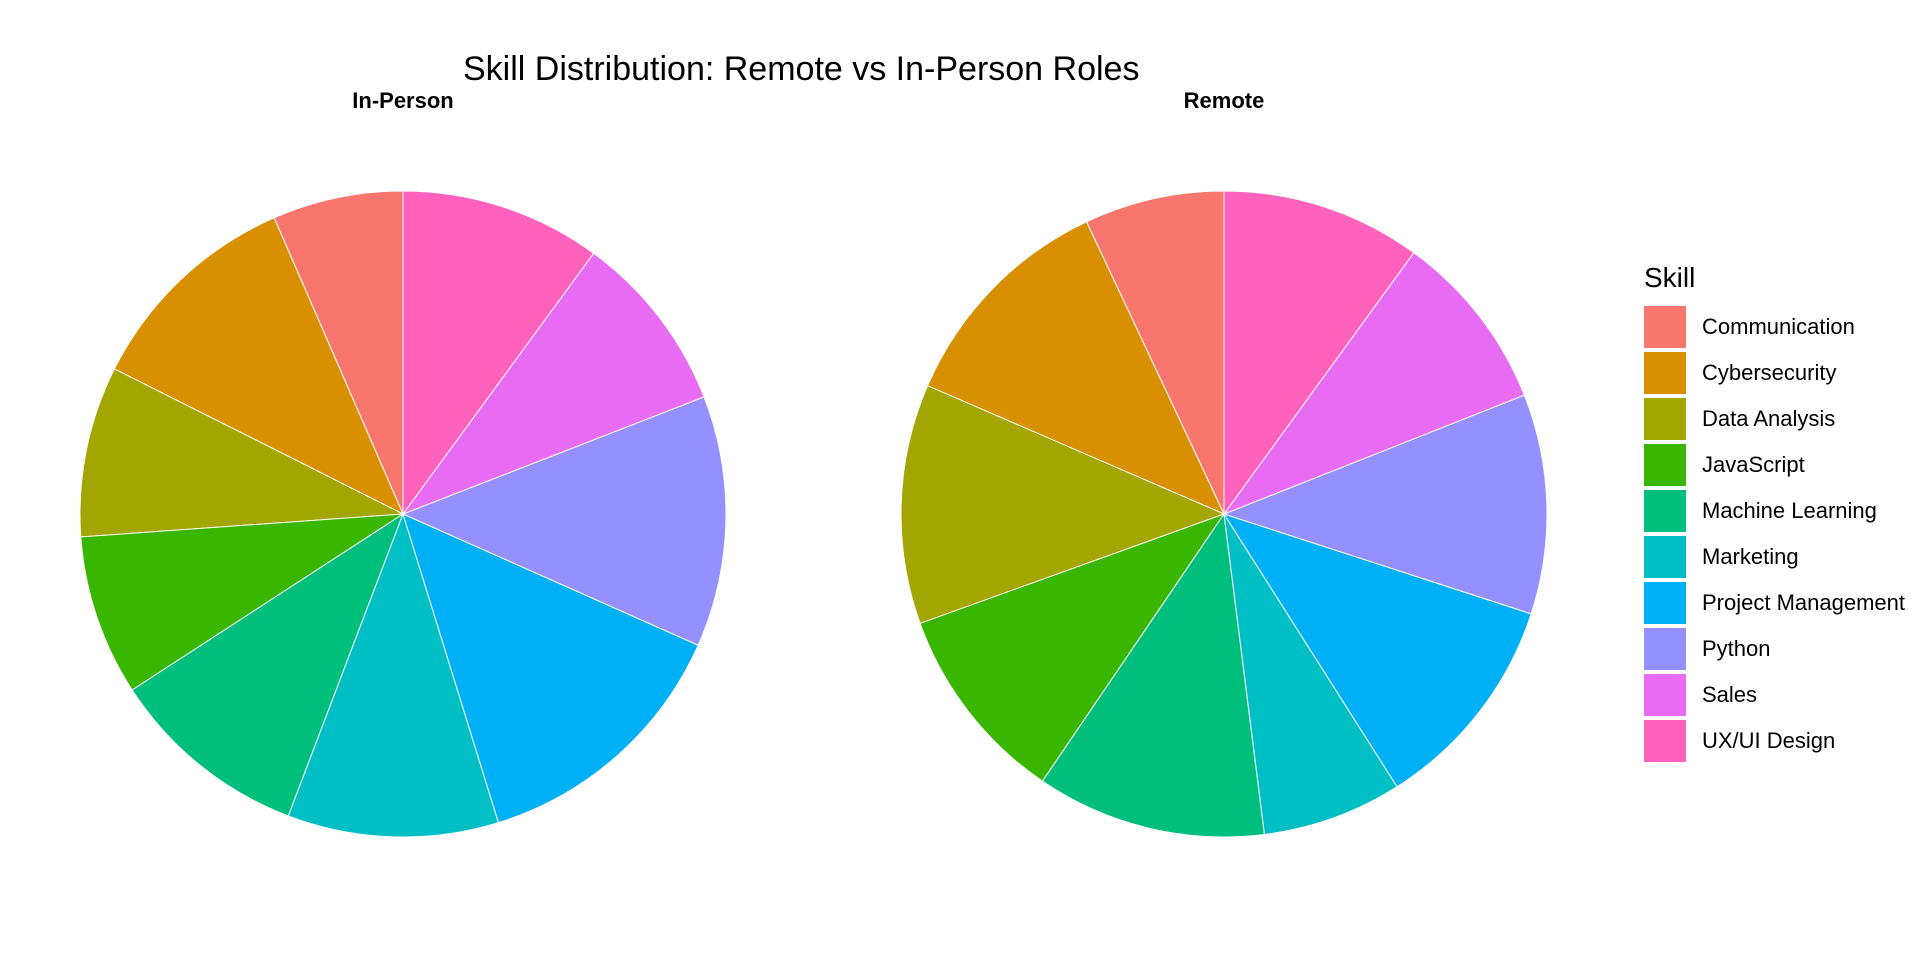 This screenshot has height=960, width=1920. I want to click on pie-slice-remote-project-management, so click(1377, 650).